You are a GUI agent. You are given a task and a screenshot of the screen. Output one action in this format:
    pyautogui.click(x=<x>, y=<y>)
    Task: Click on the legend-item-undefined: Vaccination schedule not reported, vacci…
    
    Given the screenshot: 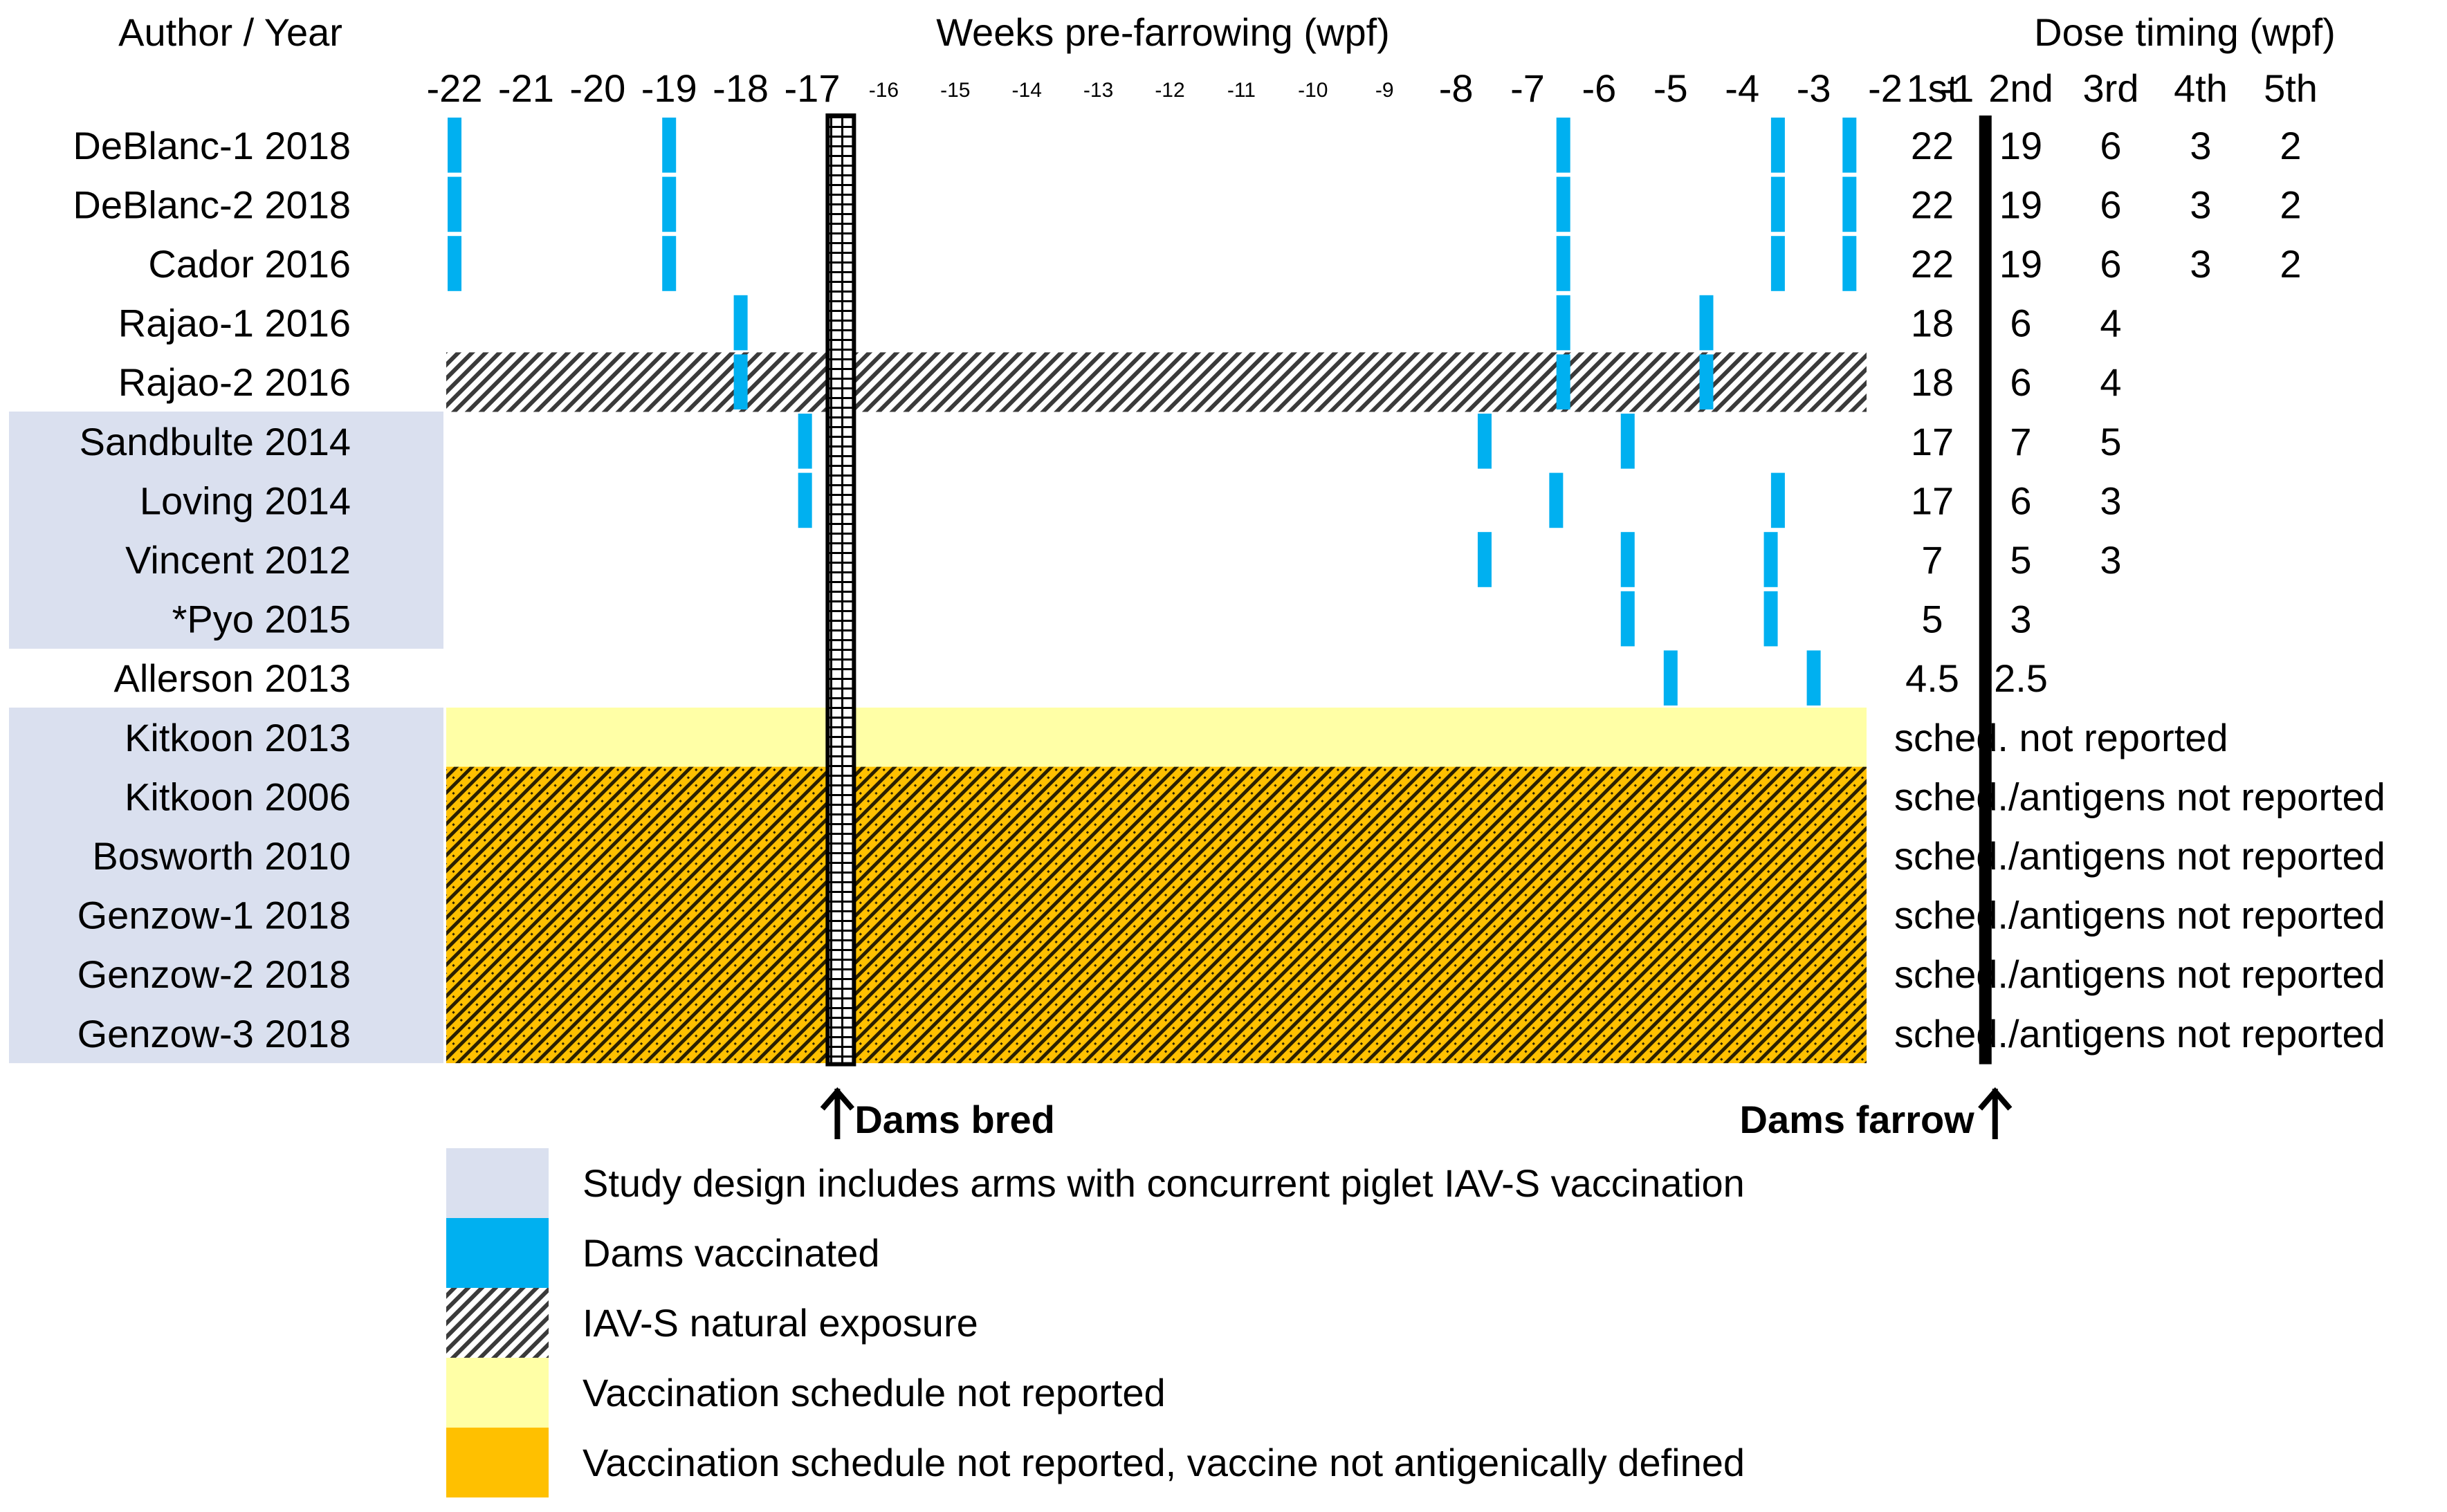 What is the action you would take?
    pyautogui.click(x=1095, y=1462)
    